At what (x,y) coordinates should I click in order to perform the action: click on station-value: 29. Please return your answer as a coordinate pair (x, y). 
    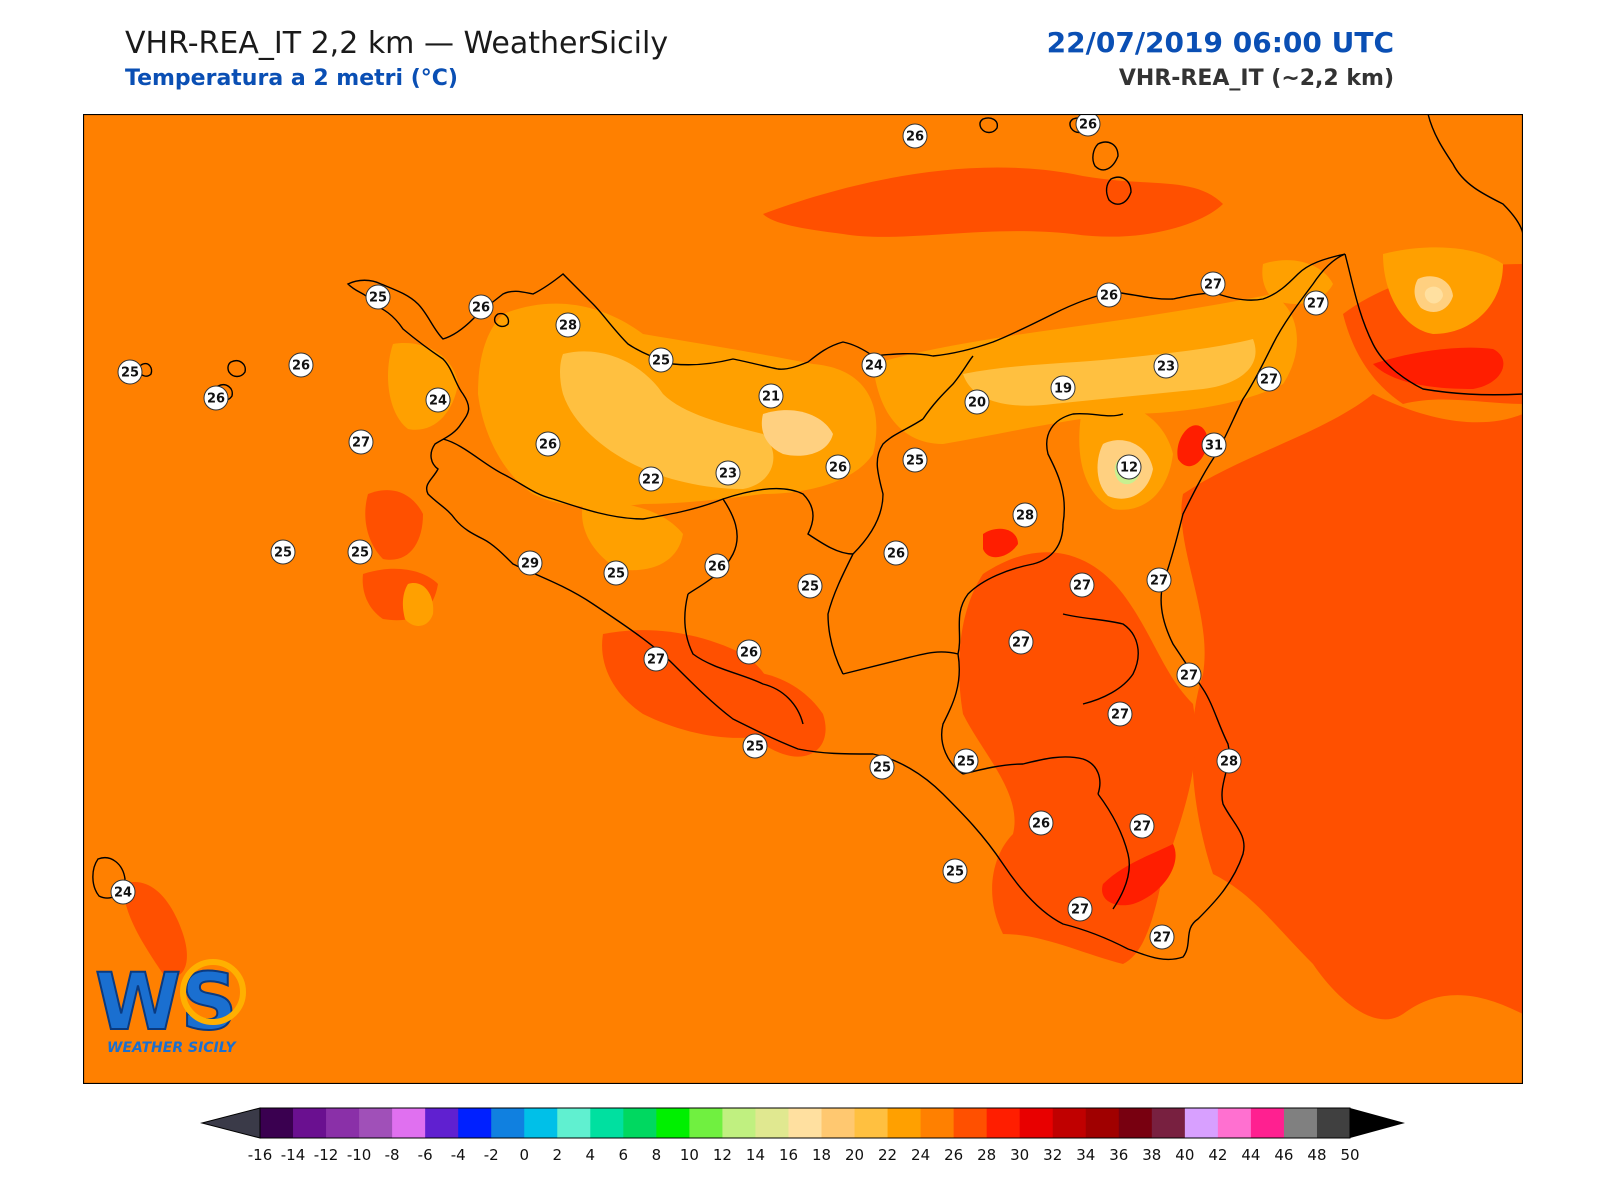
    Looking at the image, I should click on (530, 564).